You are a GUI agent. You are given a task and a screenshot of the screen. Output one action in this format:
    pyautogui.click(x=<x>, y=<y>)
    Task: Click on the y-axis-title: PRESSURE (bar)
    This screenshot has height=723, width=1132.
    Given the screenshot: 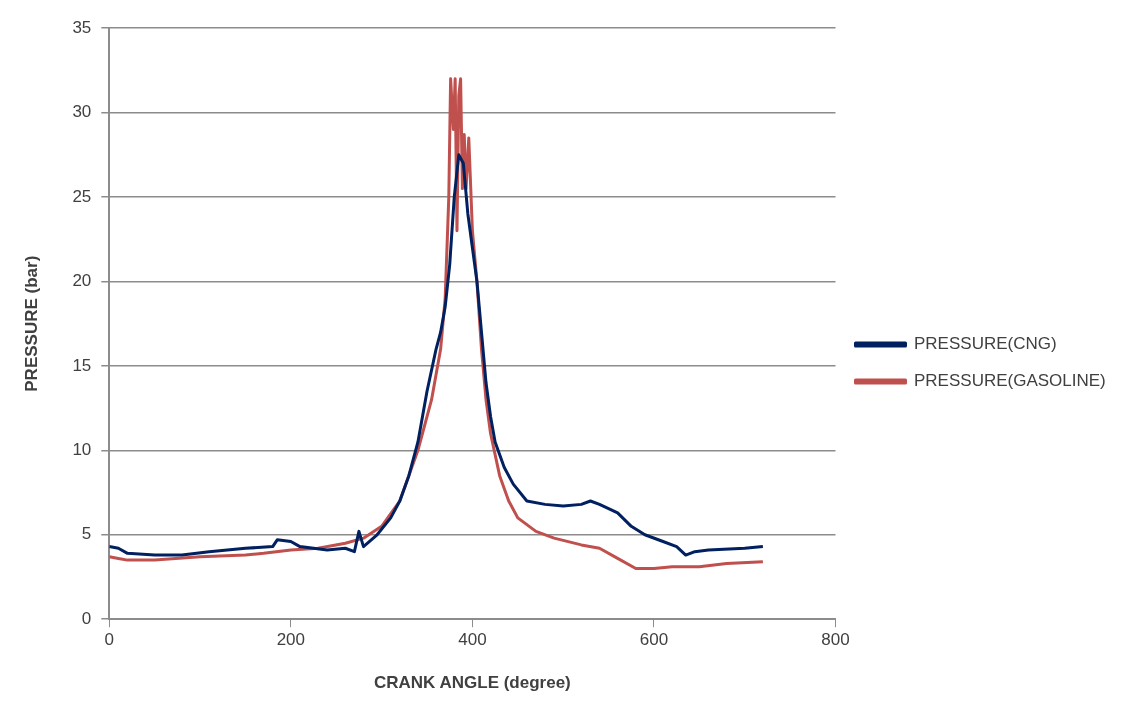 What is the action you would take?
    pyautogui.click(x=31, y=323)
    